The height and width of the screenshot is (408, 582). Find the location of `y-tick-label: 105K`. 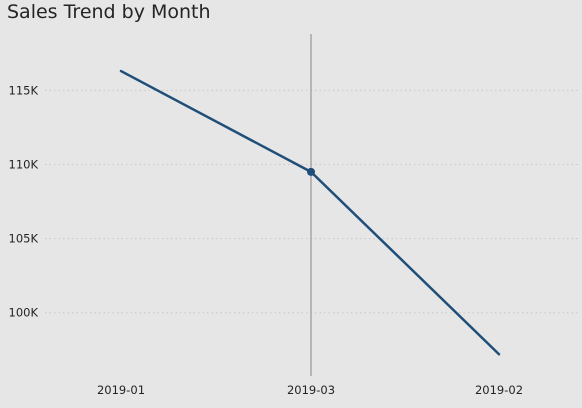

y-tick-label: 105K is located at coordinates (24, 239).